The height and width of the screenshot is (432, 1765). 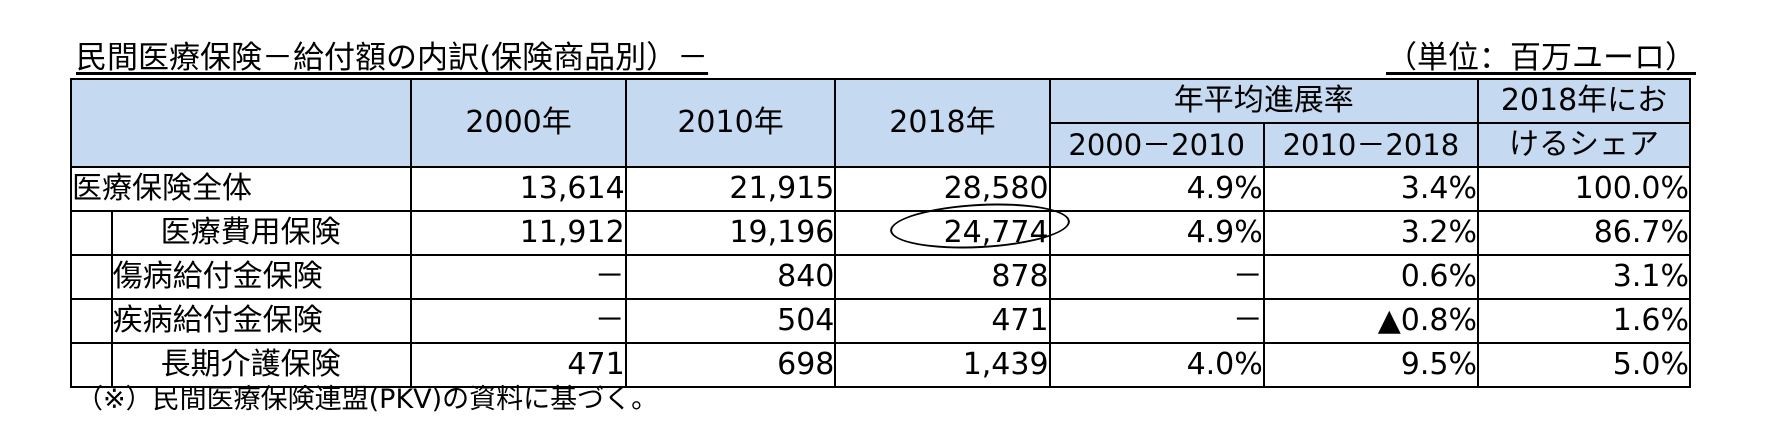 What do you see at coordinates (1584, 233) in the screenshot?
I see `cell-share: 86.7%` at bounding box center [1584, 233].